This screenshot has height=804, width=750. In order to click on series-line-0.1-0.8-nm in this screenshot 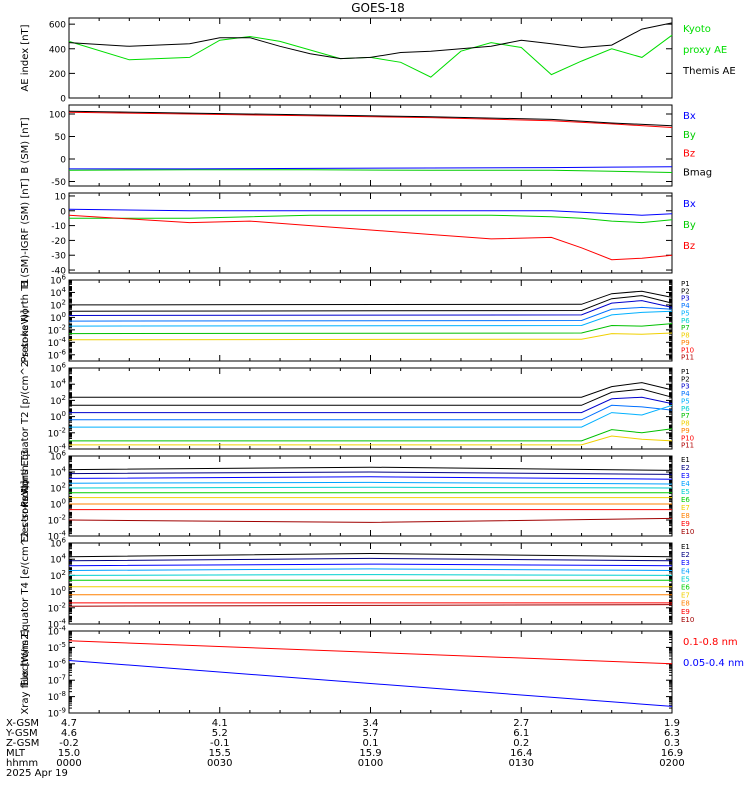, I will do `click(370, 652)`.